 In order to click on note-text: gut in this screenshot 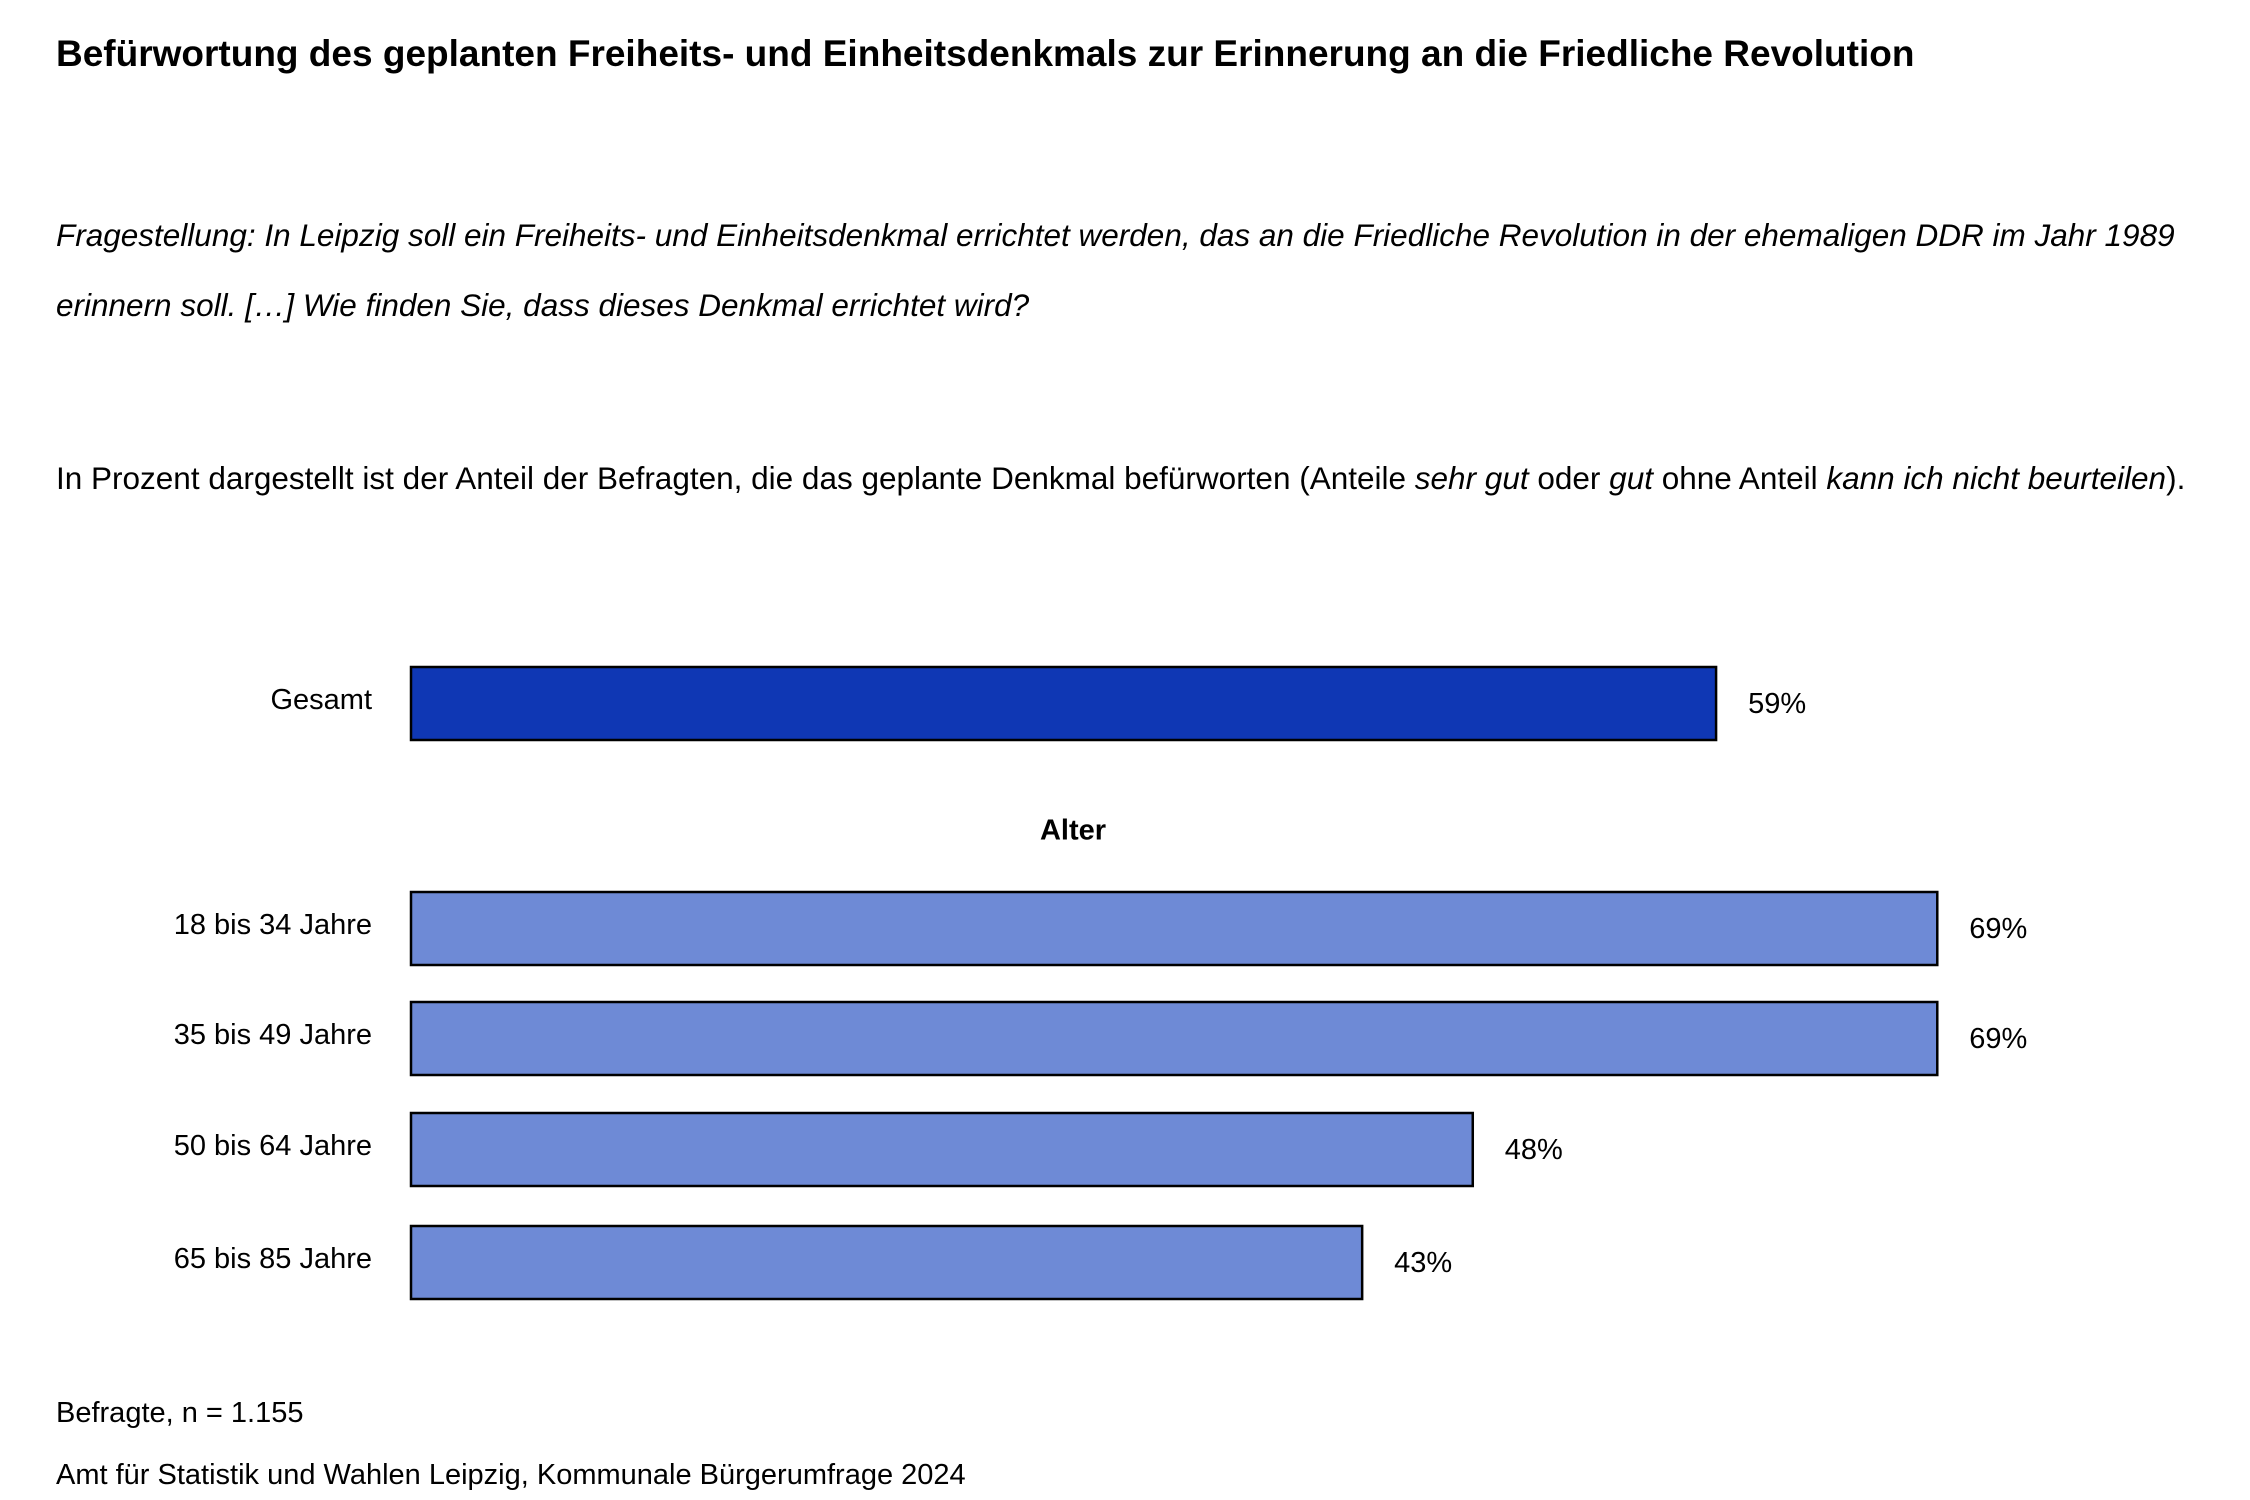, I will do `click(1631, 478)`.